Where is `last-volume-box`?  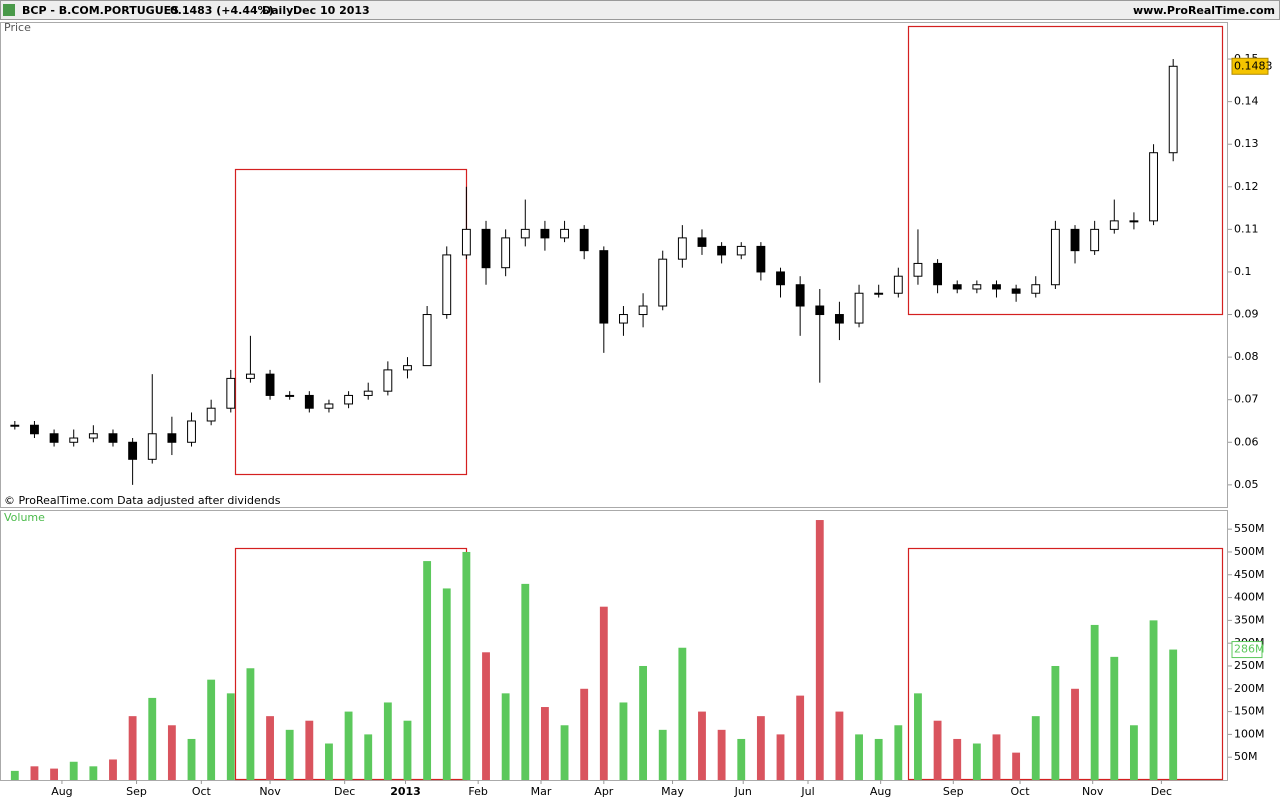 last-volume-box is located at coordinates (1247, 650).